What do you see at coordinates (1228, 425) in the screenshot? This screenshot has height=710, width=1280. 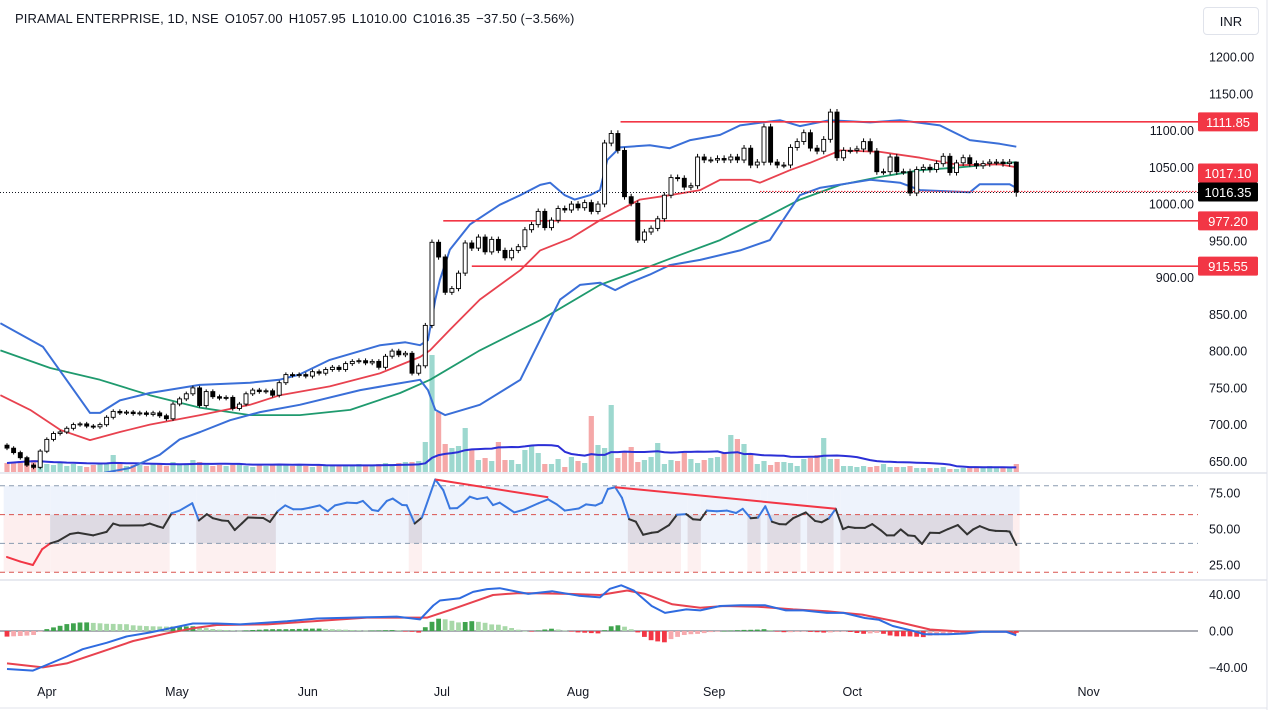 I see `price-axis-tick: 700.00` at bounding box center [1228, 425].